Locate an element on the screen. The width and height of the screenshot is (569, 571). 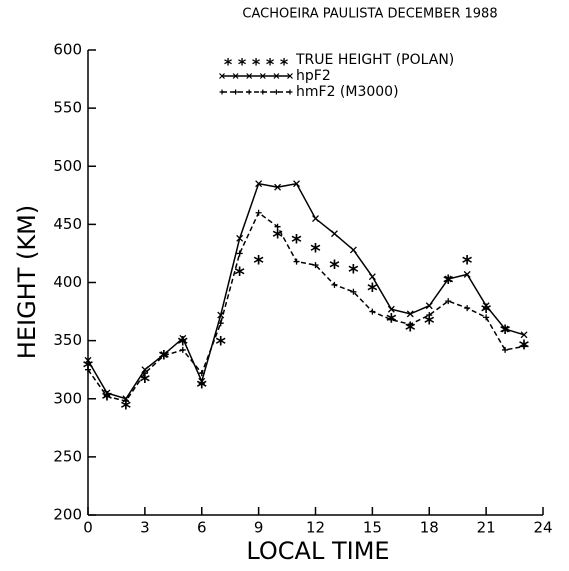
y-tick-label: 200 is located at coordinates (67, 515).